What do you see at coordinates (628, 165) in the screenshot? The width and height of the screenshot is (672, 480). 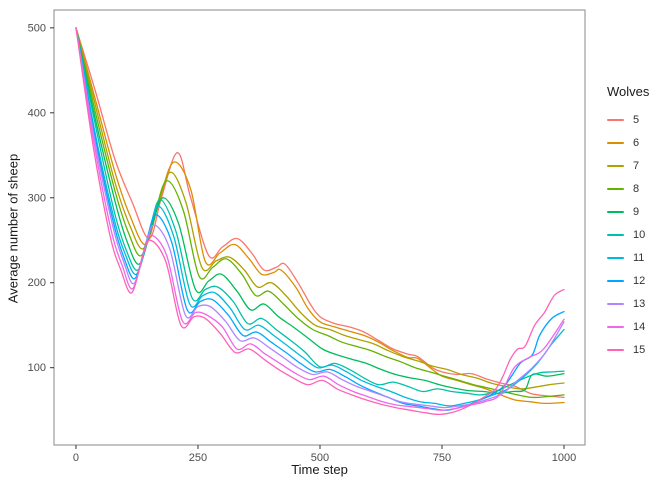 I see `legend-item-7: 7` at bounding box center [628, 165].